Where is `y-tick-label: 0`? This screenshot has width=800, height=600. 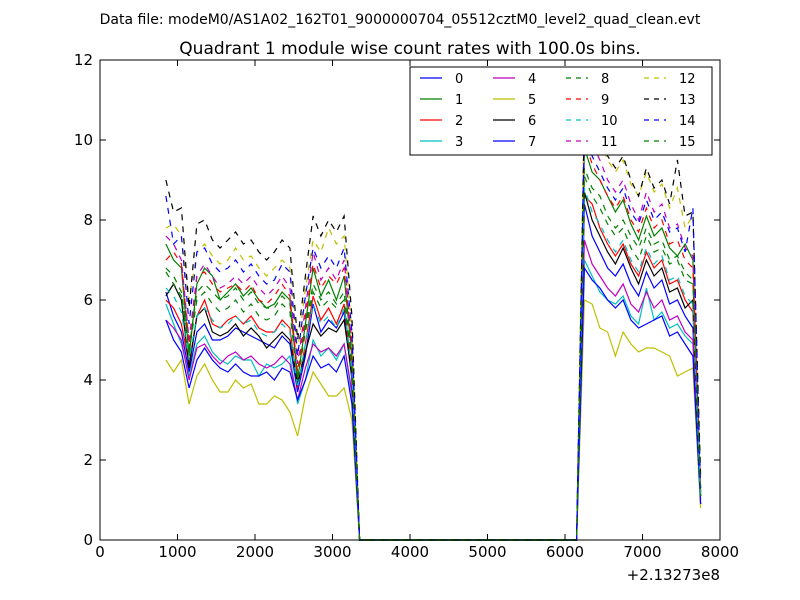
y-tick-label: 0 is located at coordinates (88, 540).